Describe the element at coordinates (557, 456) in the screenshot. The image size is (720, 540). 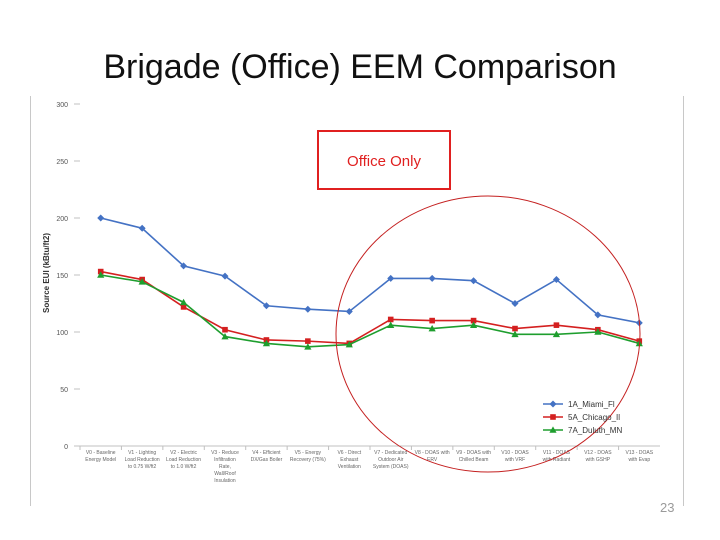
I see `x-tick-label: V11 - DOAS with Radiant` at that location.